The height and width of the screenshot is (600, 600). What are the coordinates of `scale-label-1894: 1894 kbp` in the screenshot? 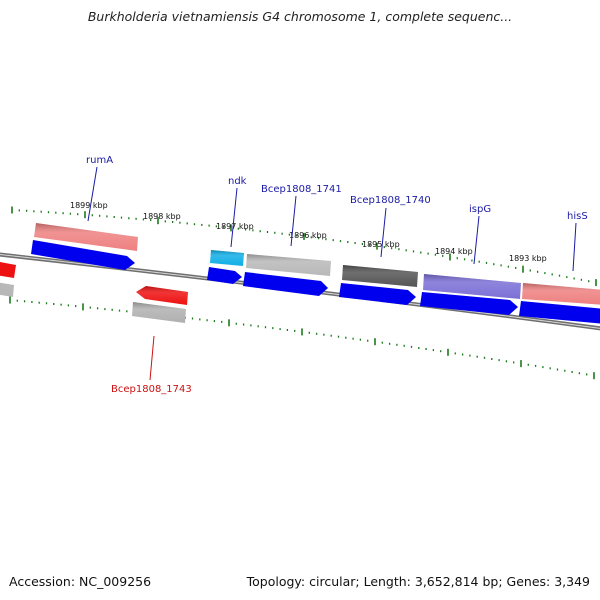 It's located at (454, 251).